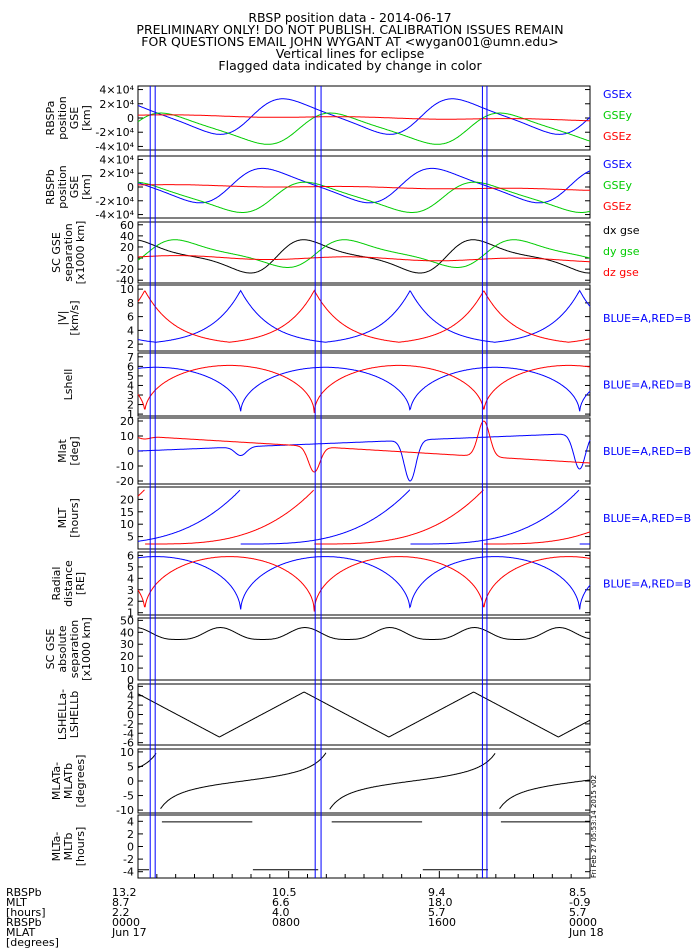 This screenshot has width=700, height=950. Describe the element at coordinates (68, 583) in the screenshot. I see `y-axis-label: distance` at that location.